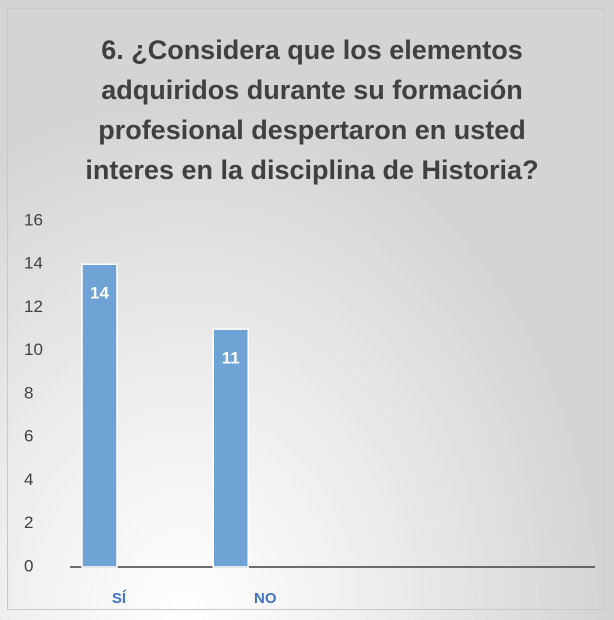 The image size is (614, 620). What do you see at coordinates (231, 358) in the screenshot?
I see `data-label: 11` at bounding box center [231, 358].